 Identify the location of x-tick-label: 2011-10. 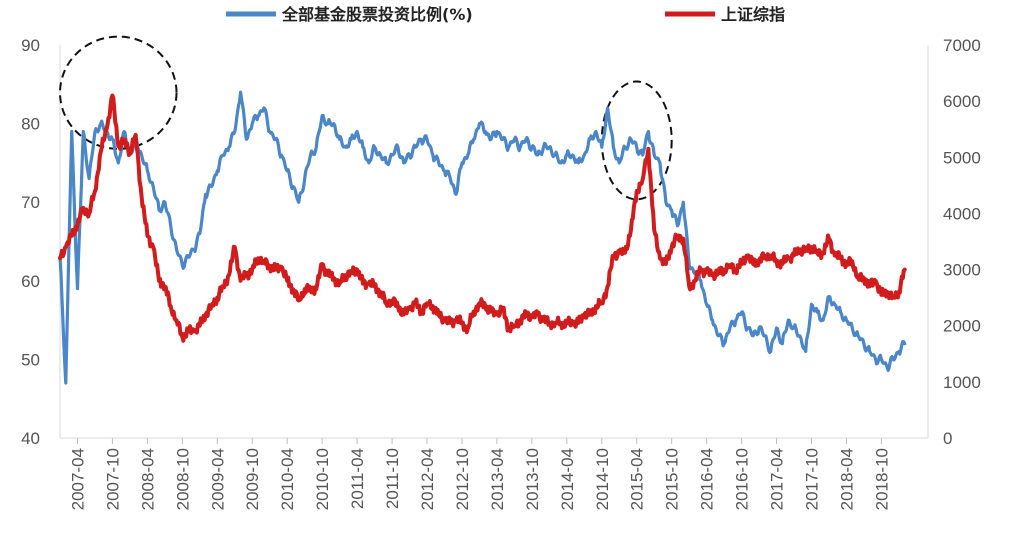
(392, 478).